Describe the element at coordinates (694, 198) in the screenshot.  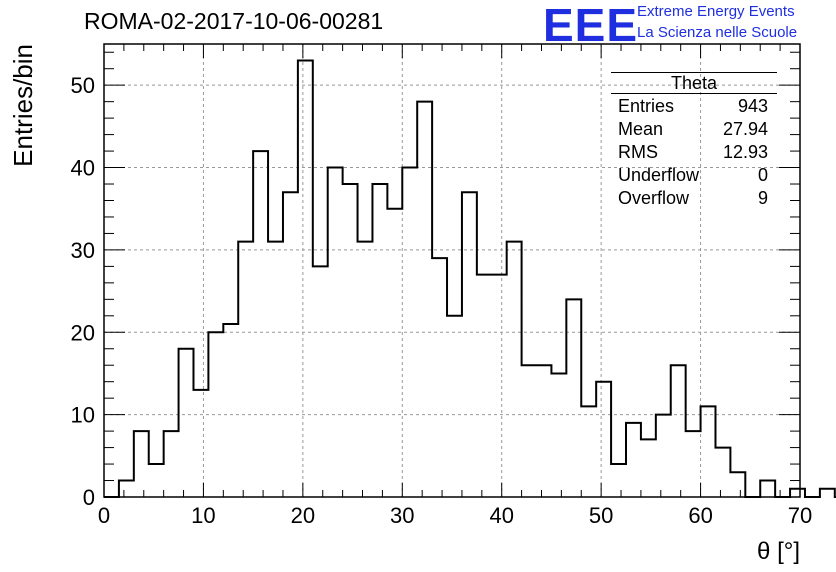
I see `stats-row-overflow: Overflow 9` at that location.